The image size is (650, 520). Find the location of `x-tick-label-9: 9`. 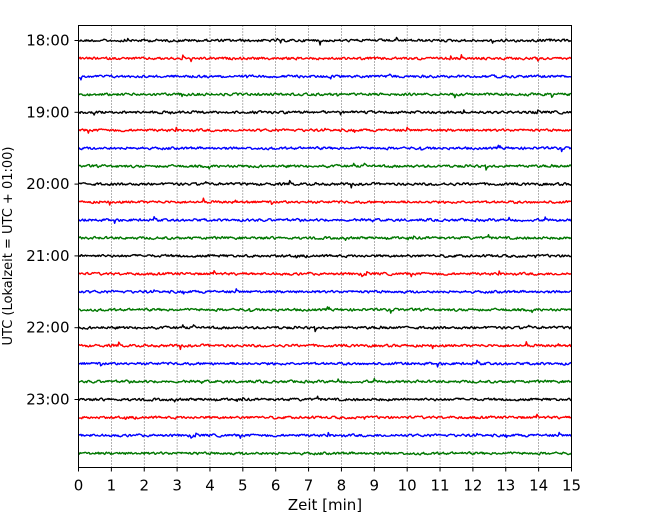

x-tick-label-9: 9 is located at coordinates (375, 486).